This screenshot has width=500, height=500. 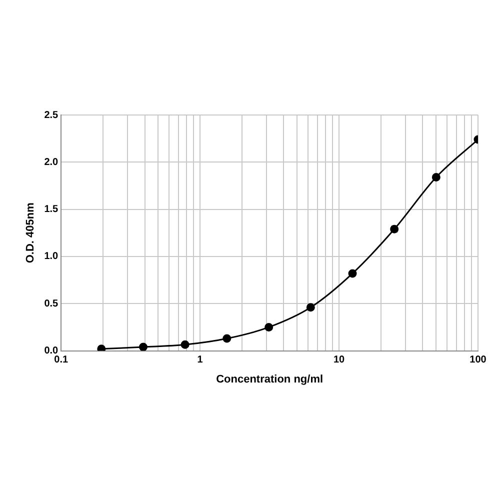 What do you see at coordinates (339, 360) in the screenshot?
I see `x-tick-label: 10` at bounding box center [339, 360].